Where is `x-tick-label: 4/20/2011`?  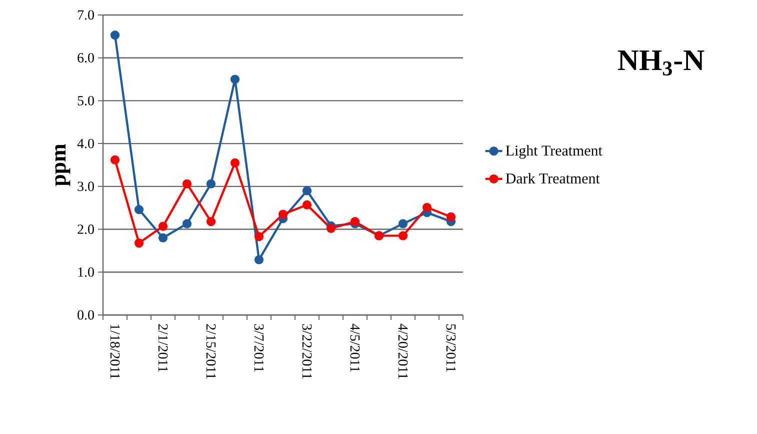 x-tick-label: 4/20/2011 is located at coordinates (403, 351).